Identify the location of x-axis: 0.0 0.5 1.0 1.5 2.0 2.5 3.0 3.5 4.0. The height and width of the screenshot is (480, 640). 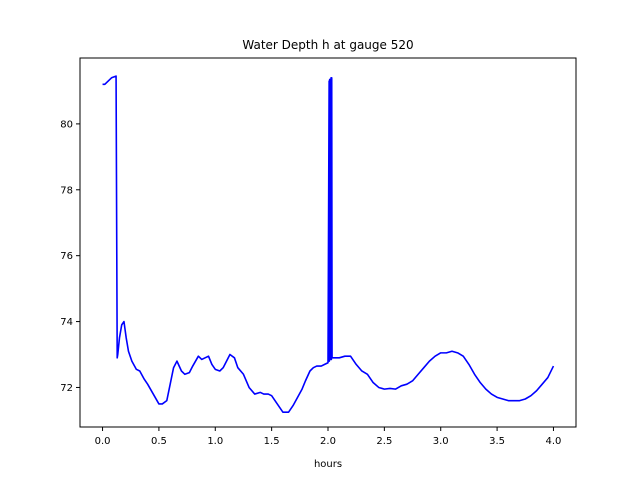
(328, 437).